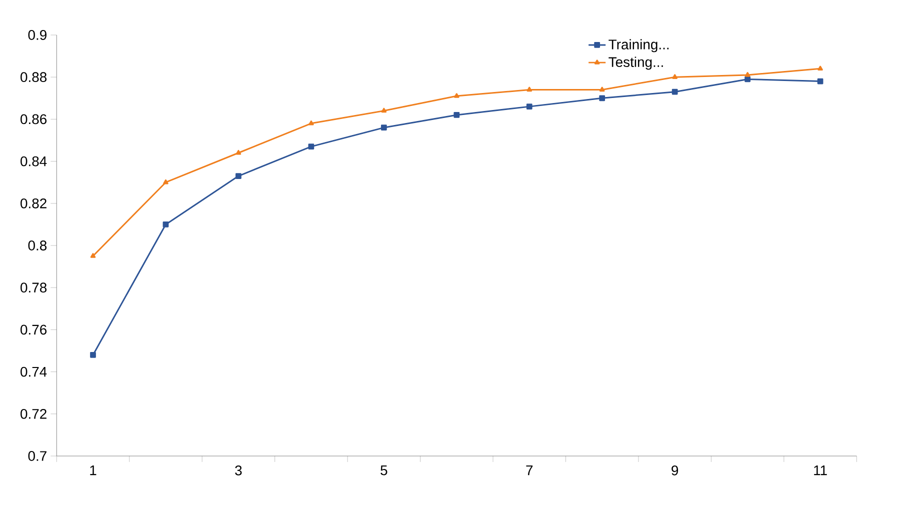 This screenshot has width=903, height=518. What do you see at coordinates (33, 77) in the screenshot?
I see `y-tick-label: 0.88` at bounding box center [33, 77].